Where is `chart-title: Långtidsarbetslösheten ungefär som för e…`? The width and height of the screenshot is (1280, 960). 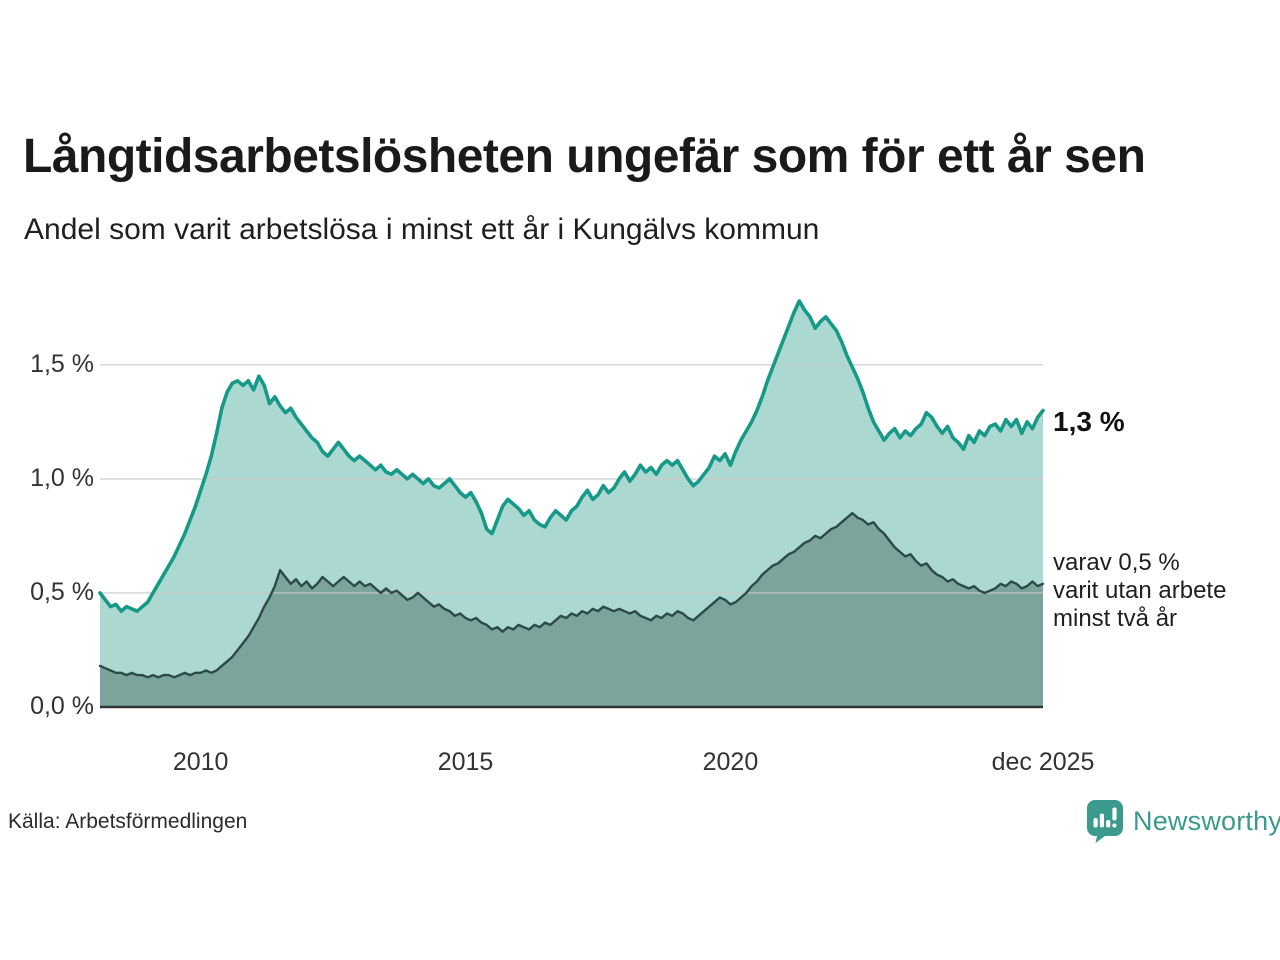 chart-title: Långtidsarbetslösheten ungefär som för e… is located at coordinates (584, 156).